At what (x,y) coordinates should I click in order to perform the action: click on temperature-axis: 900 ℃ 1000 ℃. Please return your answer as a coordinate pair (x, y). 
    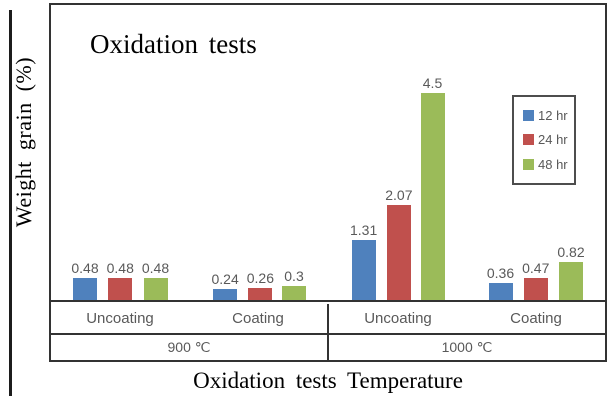
    Looking at the image, I should click on (328, 347).